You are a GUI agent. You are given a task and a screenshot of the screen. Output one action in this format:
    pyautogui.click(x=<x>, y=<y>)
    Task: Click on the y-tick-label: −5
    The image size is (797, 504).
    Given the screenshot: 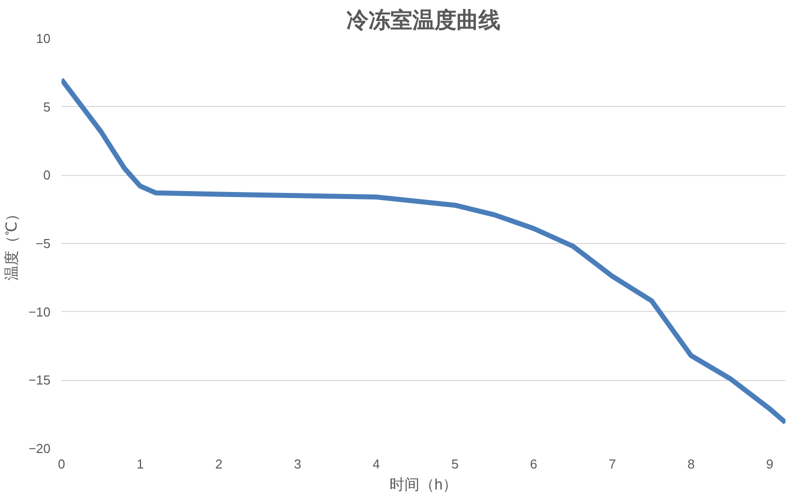 What is the action you would take?
    pyautogui.click(x=43, y=243)
    